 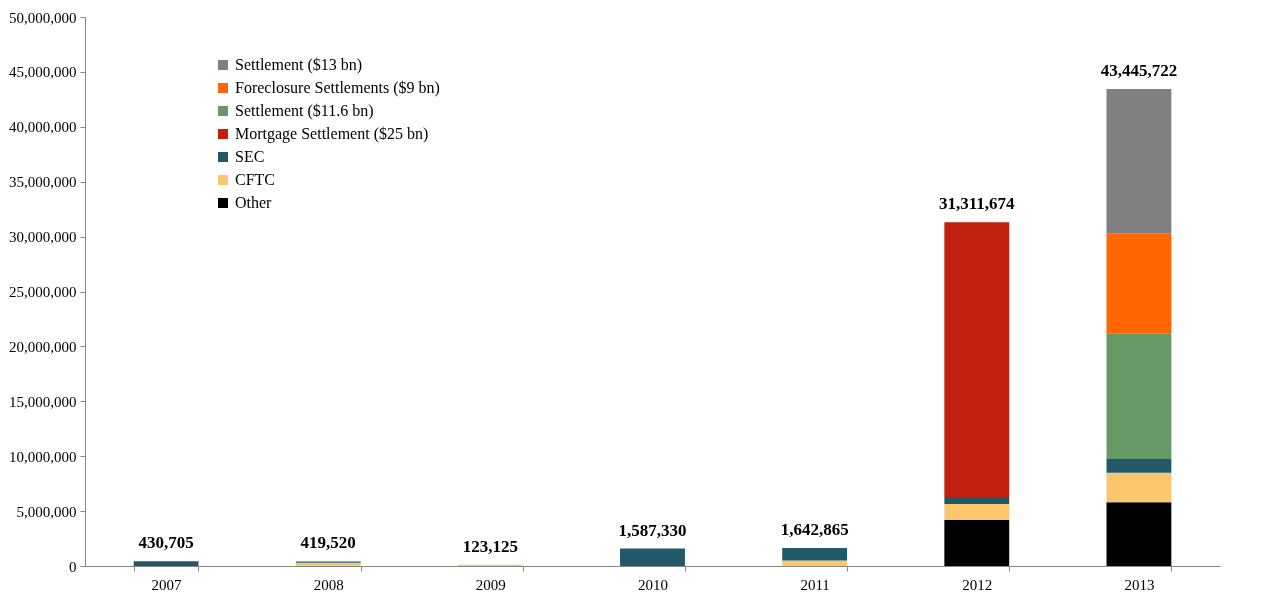 I want to click on y-tick-label: 50,000,000, so click(x=43, y=17).